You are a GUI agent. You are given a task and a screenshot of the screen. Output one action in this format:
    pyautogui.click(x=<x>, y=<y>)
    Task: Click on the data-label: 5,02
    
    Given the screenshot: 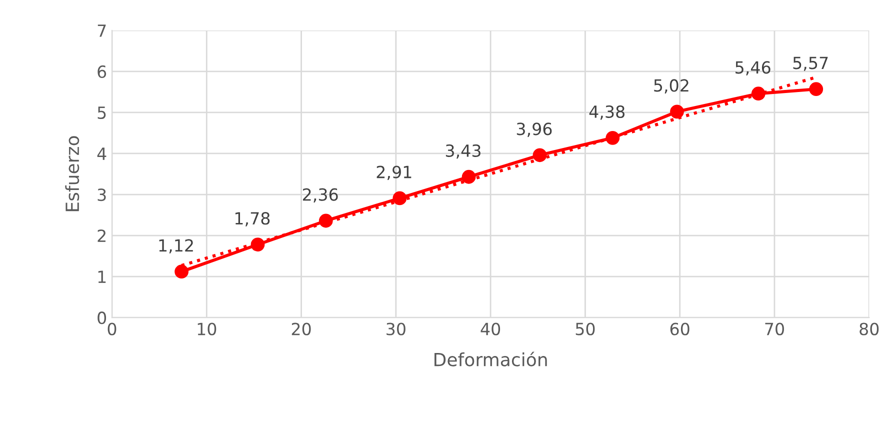 What is the action you would take?
    pyautogui.click(x=671, y=86)
    